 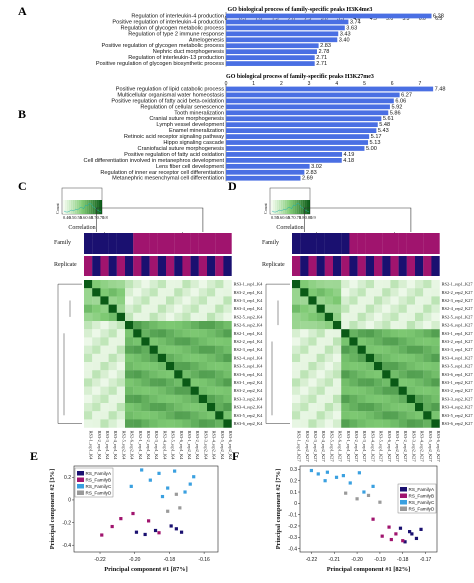 What do you see at coordinates (323, 52) in the screenshot?
I see `data-label: 2.78` at bounding box center [323, 52].